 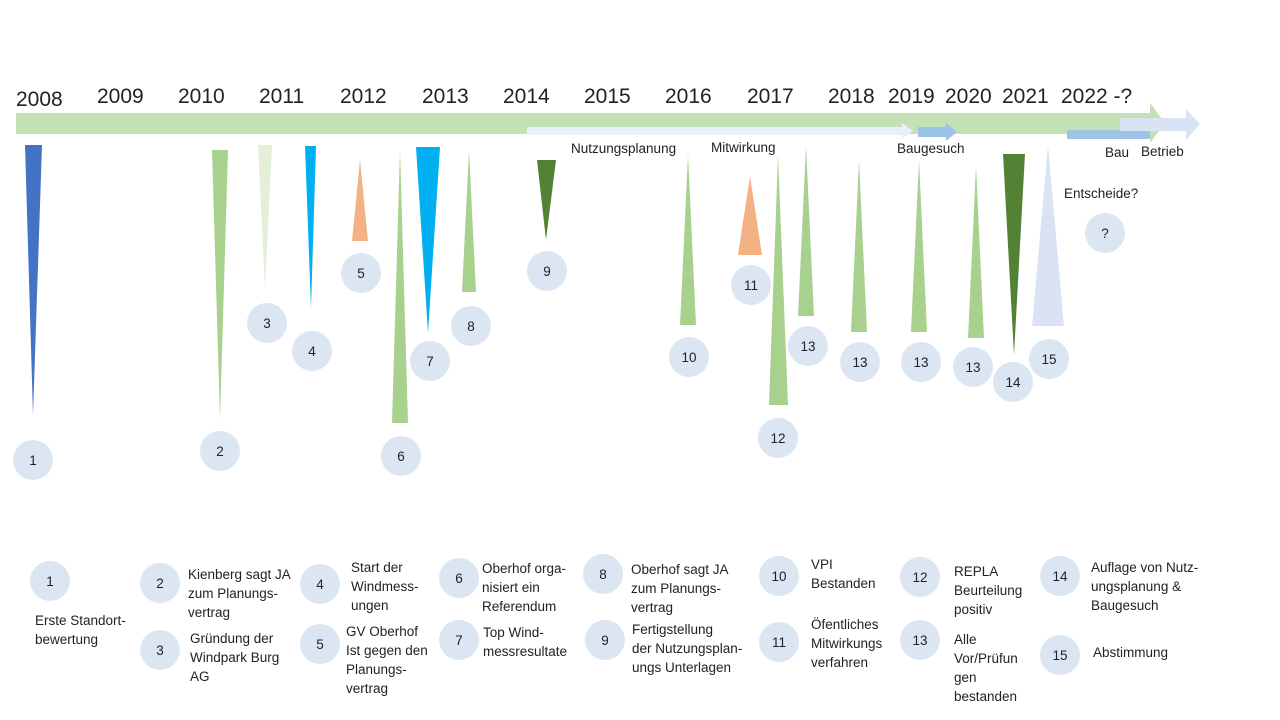 I want to click on legend-circle-3: 3, so click(x=160, y=650).